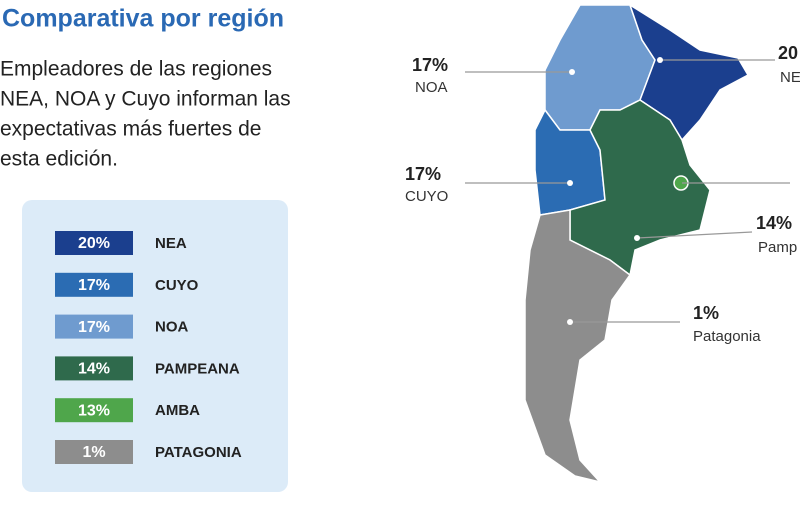 The image size is (800, 530). Describe the element at coordinates (145, 99) in the screenshot. I see `description-line: NEA, NOA y Cuyo informan las` at that location.